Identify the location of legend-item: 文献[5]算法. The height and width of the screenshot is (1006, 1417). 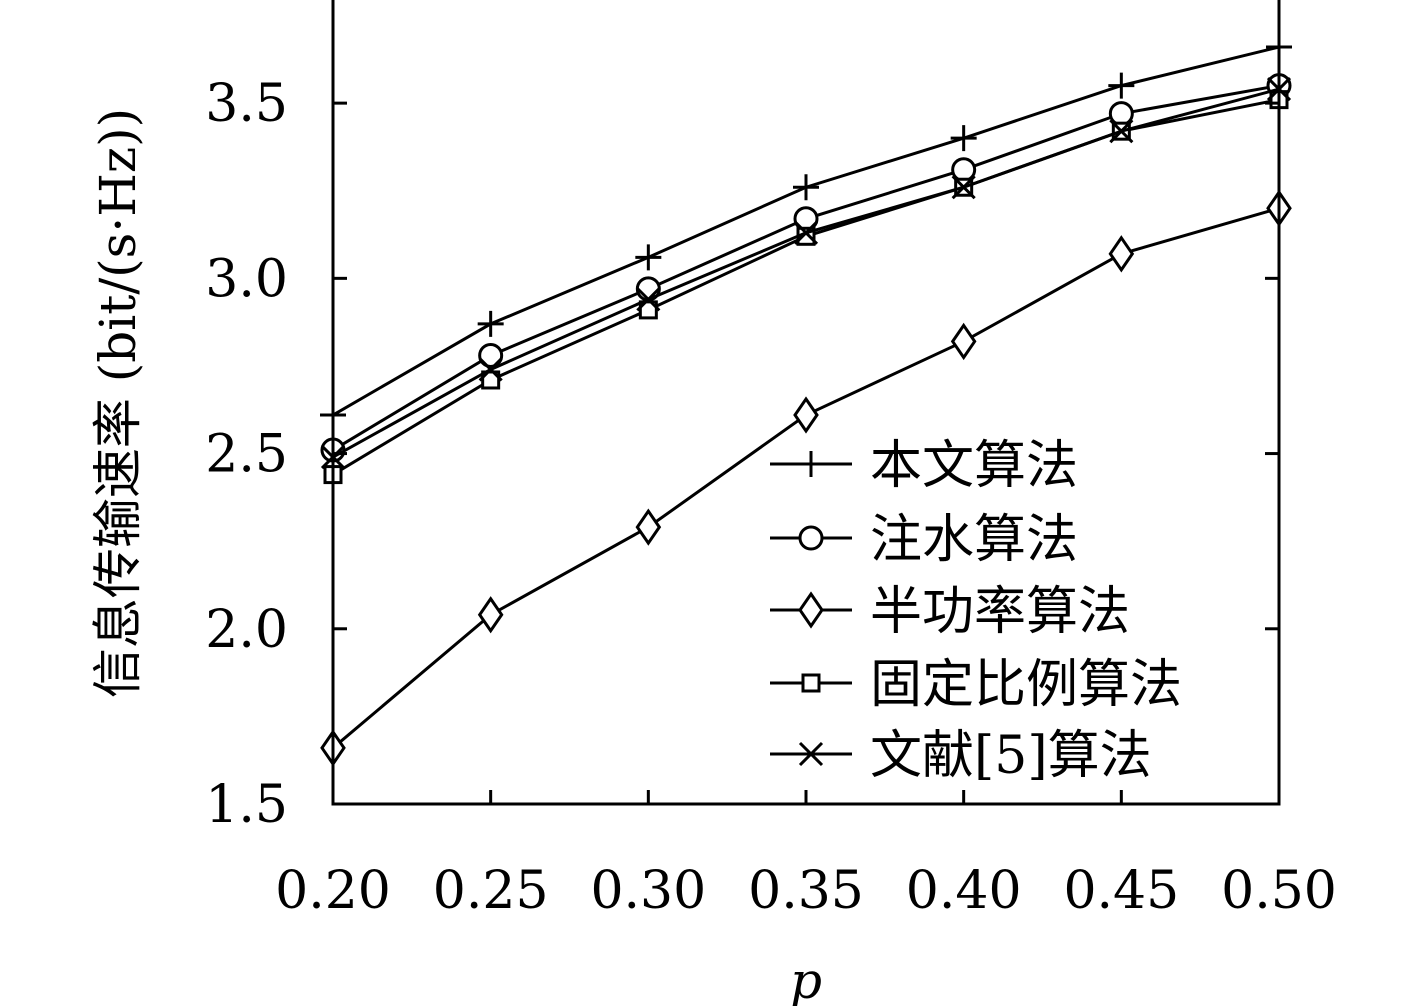
(961, 756).